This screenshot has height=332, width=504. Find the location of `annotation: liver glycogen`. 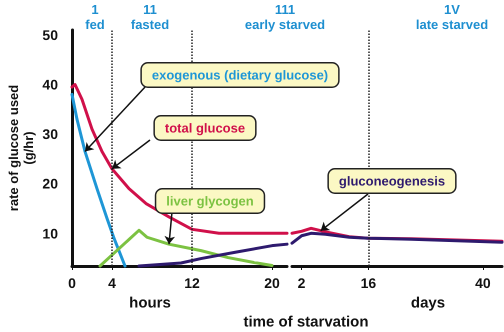

annotation: liver glycogen is located at coordinates (210, 201).